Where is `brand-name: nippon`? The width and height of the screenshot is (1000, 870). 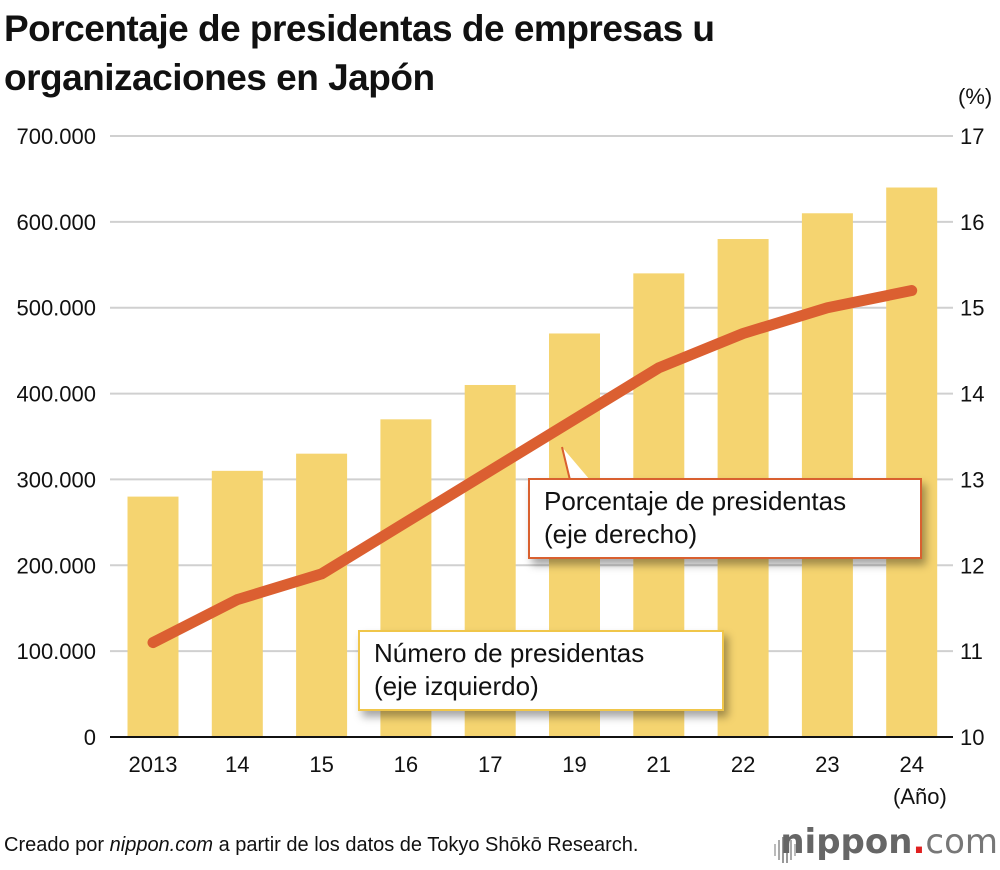 brand-name: nippon is located at coordinates (846, 842).